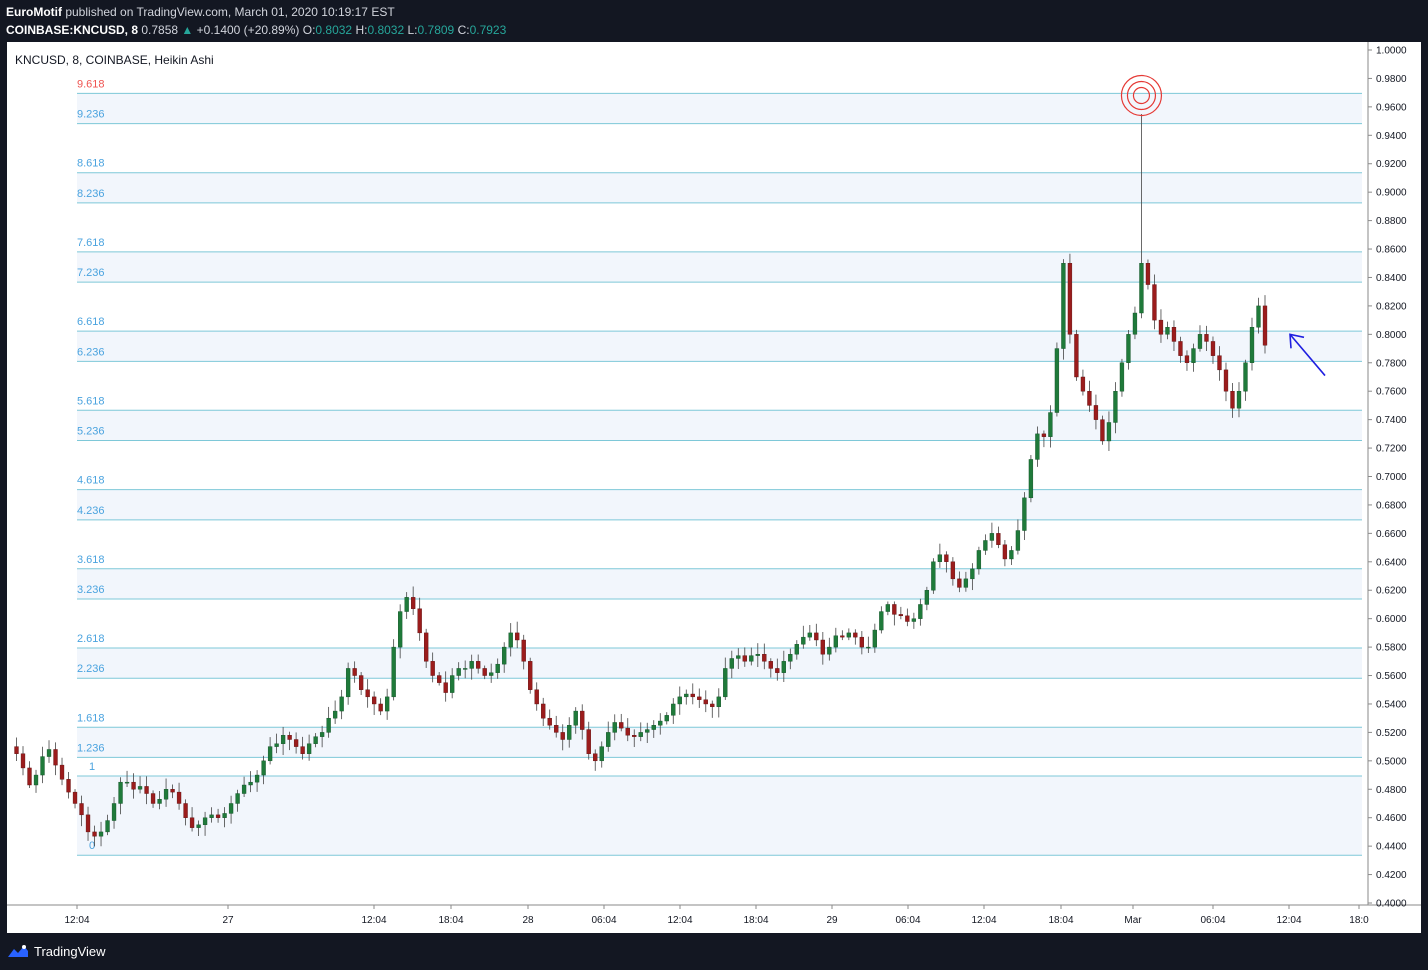 The height and width of the screenshot is (970, 1428). I want to click on target-circle, so click(1141, 95).